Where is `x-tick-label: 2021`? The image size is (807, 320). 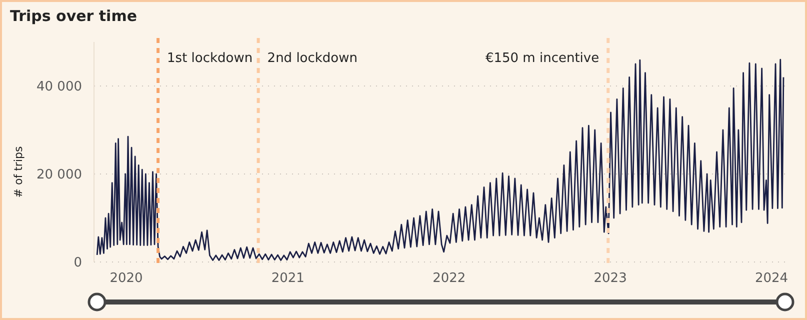
x-tick-label: 2021 is located at coordinates (287, 278).